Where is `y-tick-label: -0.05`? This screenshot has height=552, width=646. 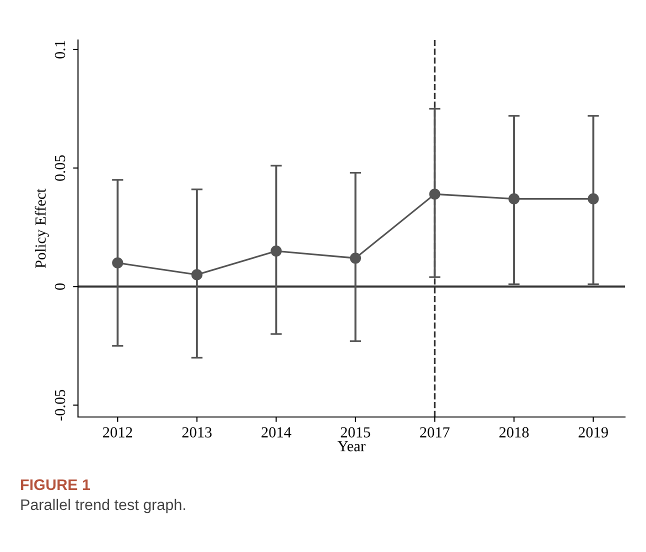
y-tick-label: -0.05 is located at coordinates (60, 405).